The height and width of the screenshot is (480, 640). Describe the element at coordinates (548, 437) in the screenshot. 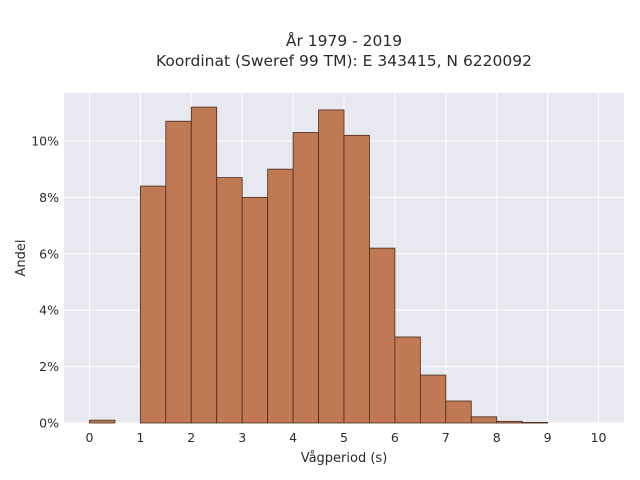

I see `x-tick-label: 9` at that location.